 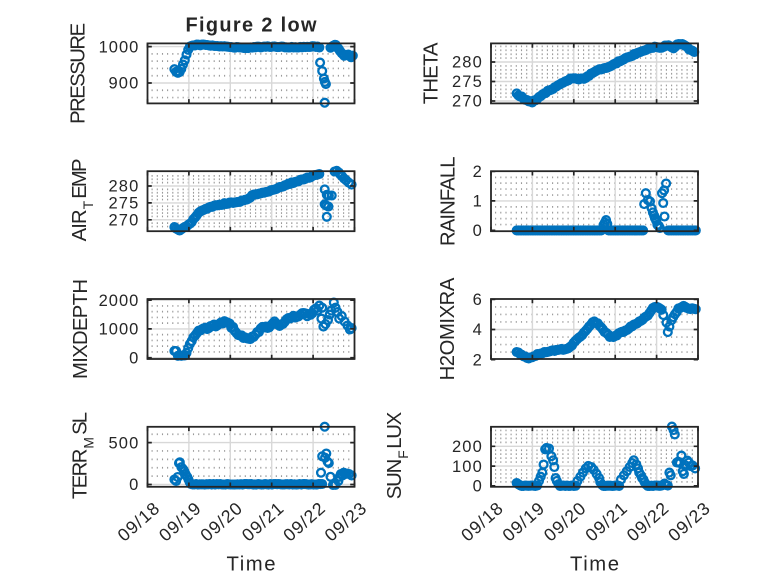 I want to click on svg-text: AIR, so click(x=80, y=225).